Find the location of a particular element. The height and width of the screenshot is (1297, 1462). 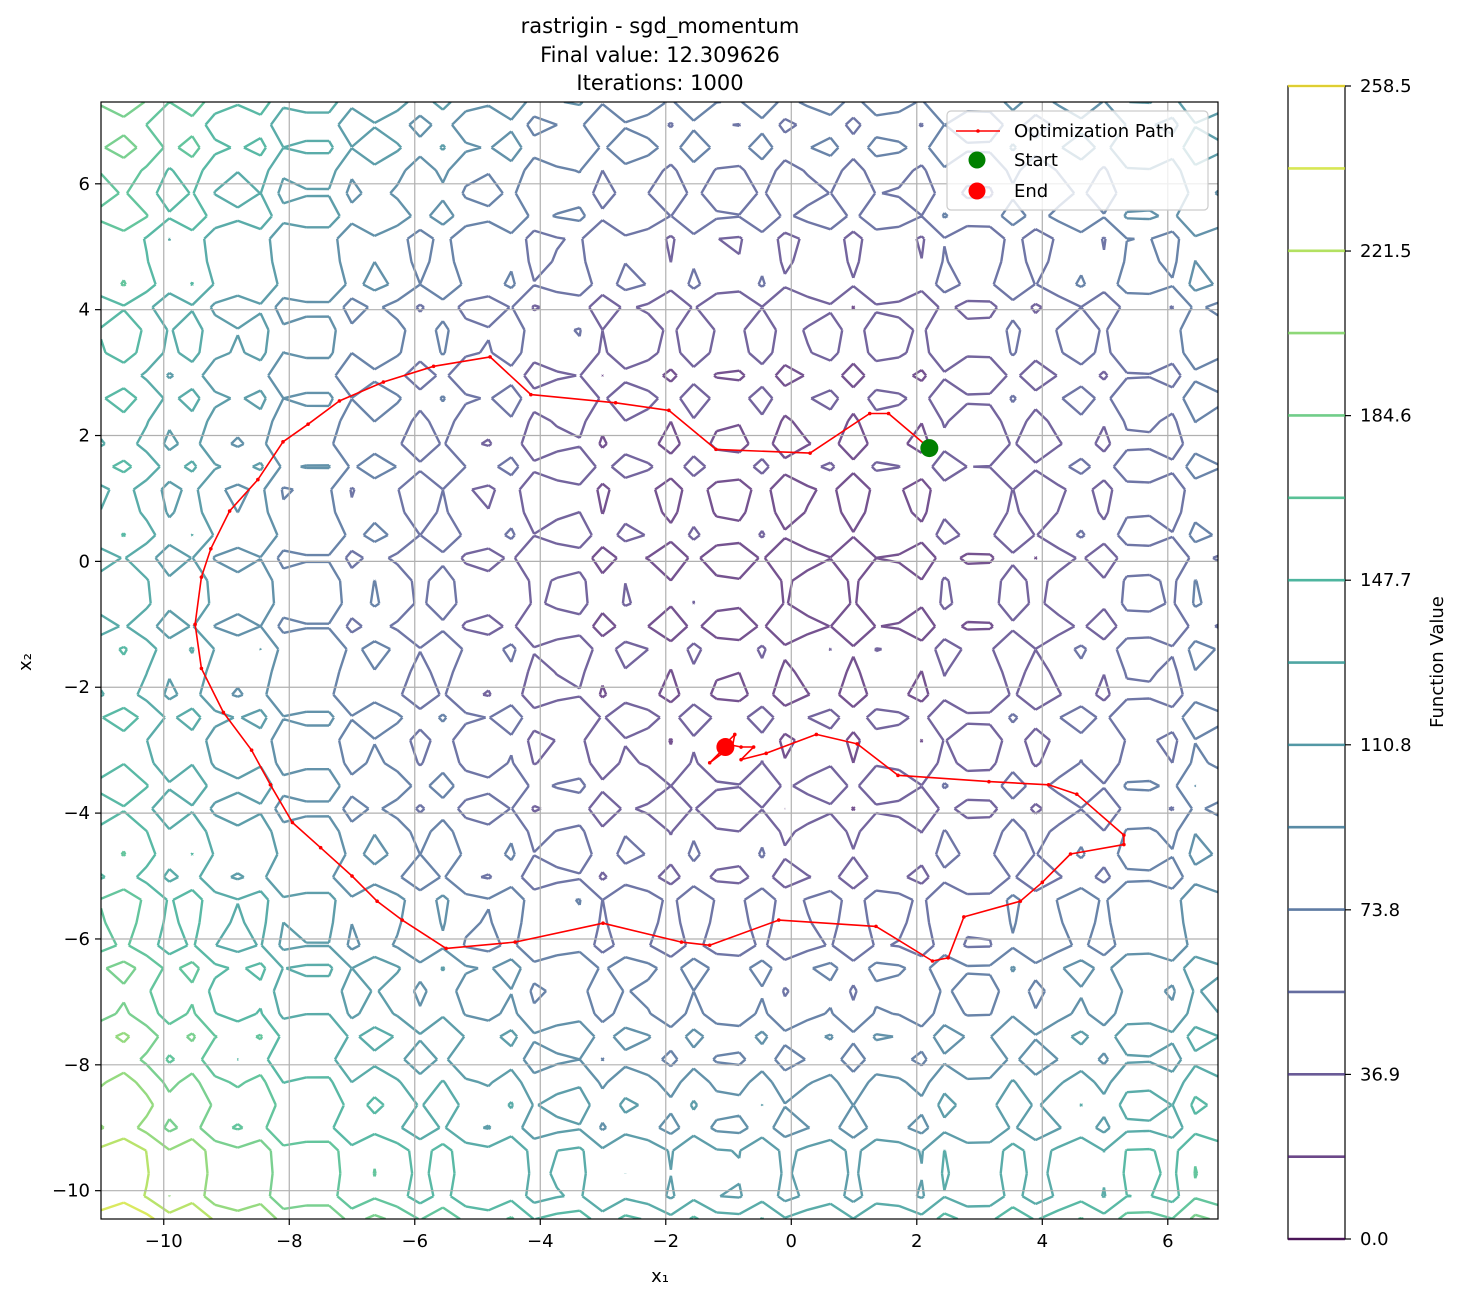

colorbar-tick-label: 73.8 is located at coordinates (1380, 910).